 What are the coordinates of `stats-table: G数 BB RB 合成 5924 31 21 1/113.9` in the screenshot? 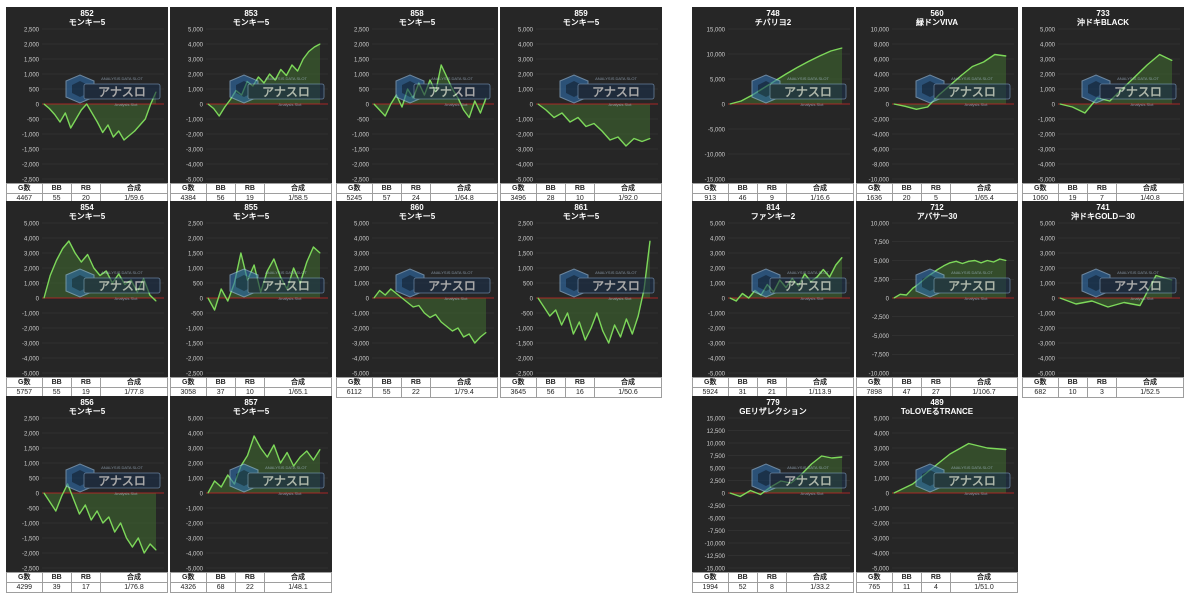 It's located at (773, 387).